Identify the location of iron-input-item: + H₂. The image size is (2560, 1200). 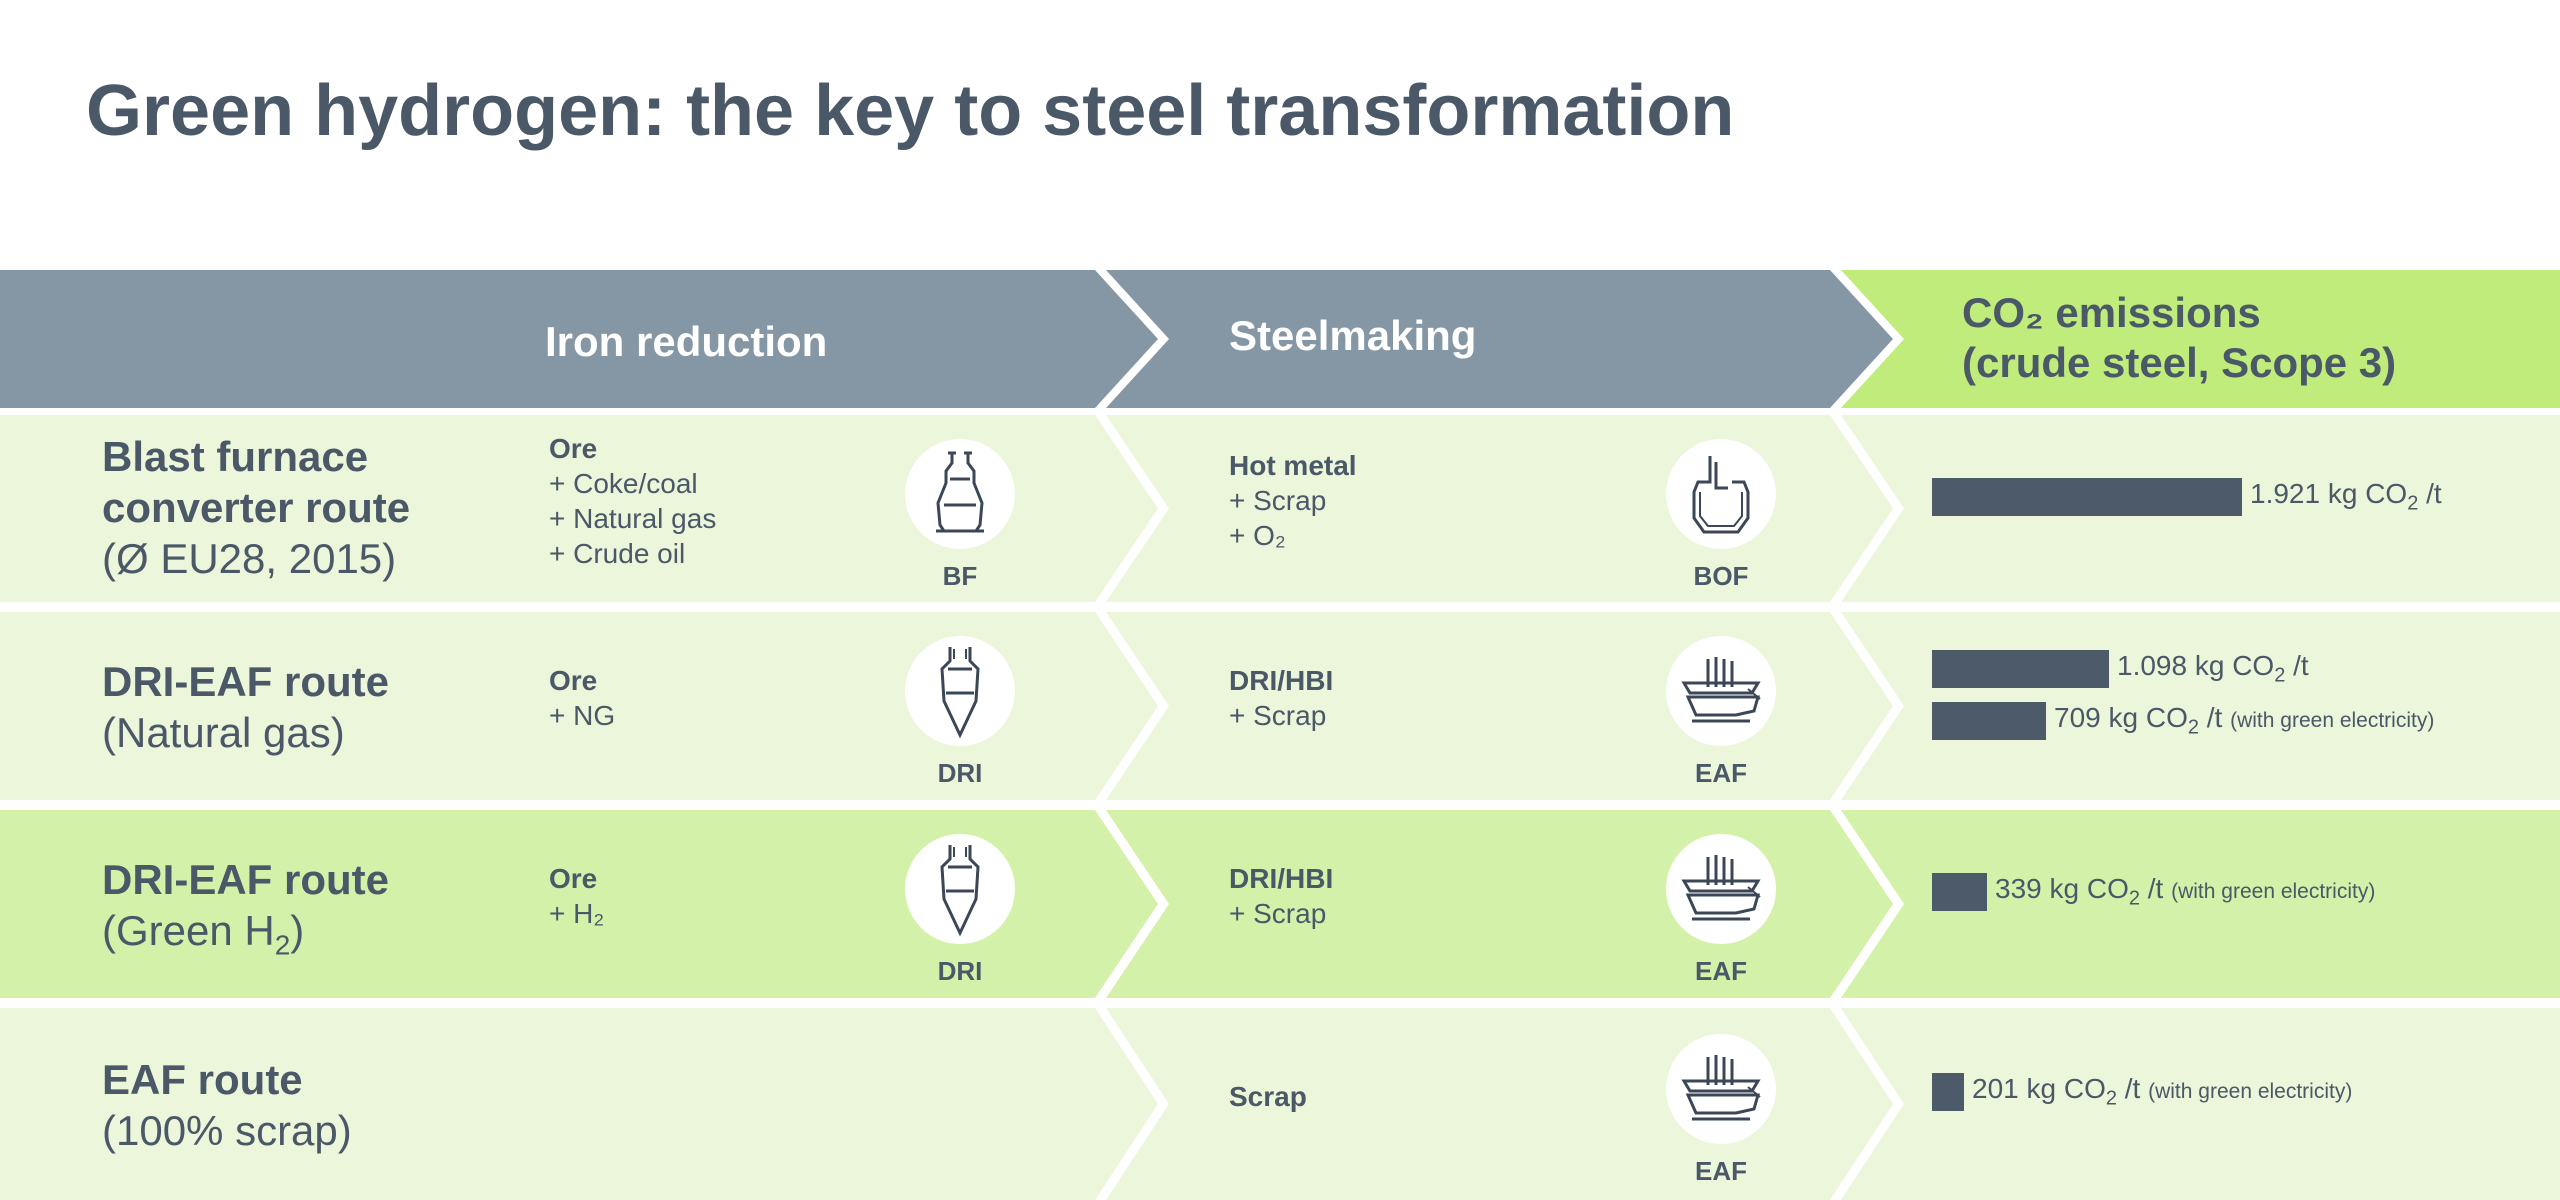
(577, 913).